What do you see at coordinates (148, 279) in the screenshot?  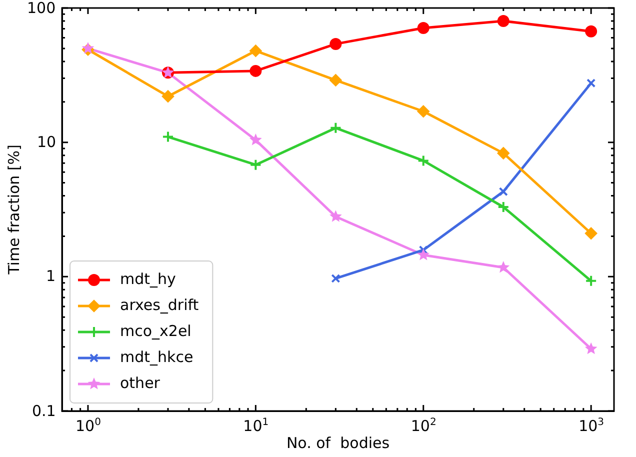 I see `legend-label: mdt_hy` at bounding box center [148, 279].